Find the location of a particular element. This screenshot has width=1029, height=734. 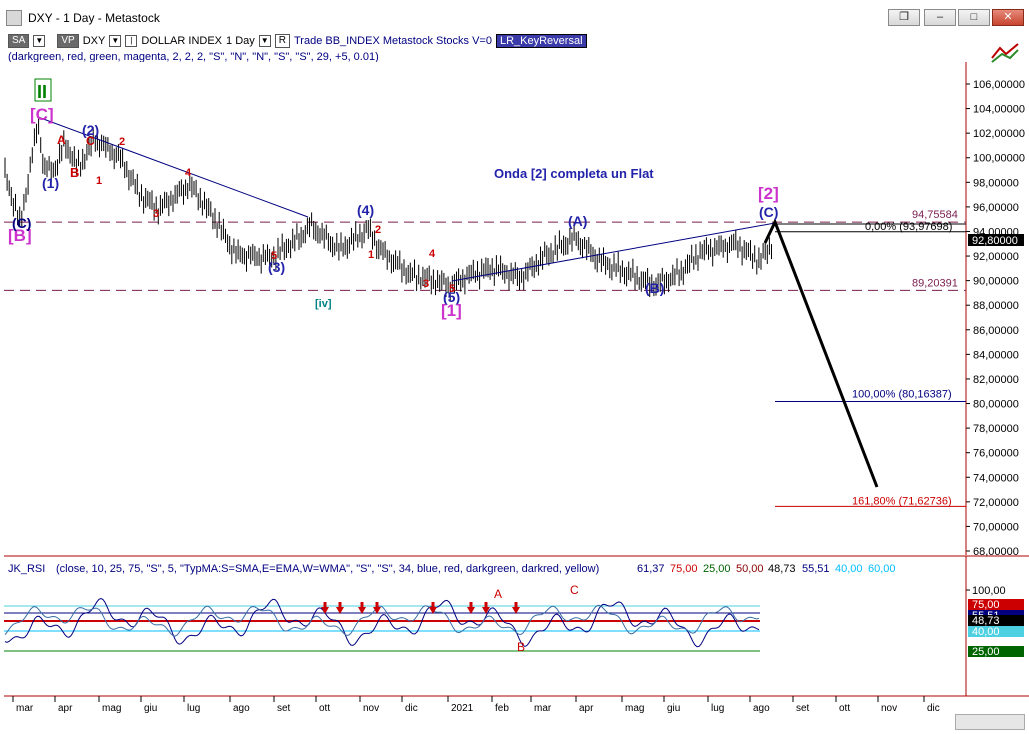

minimize-button: – is located at coordinates (940, 17).